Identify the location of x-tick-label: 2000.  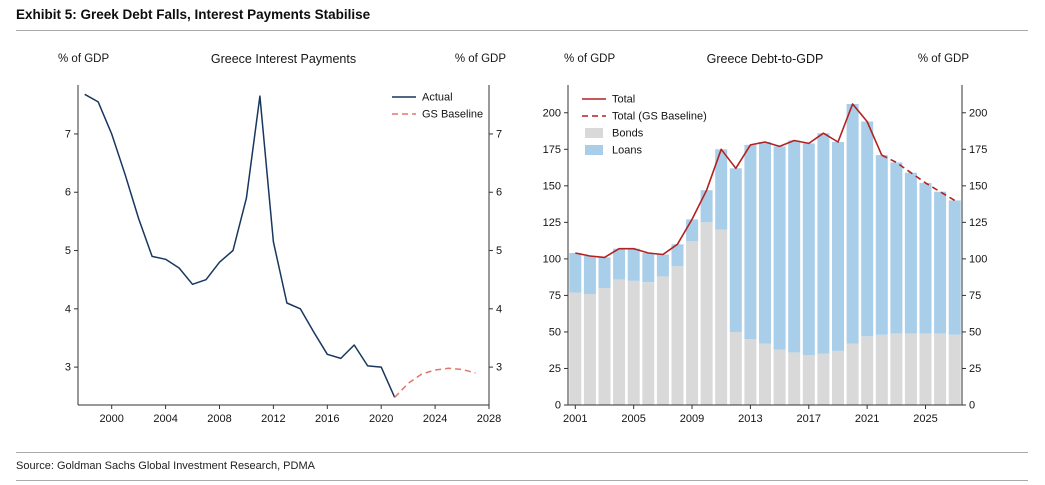
(111, 419).